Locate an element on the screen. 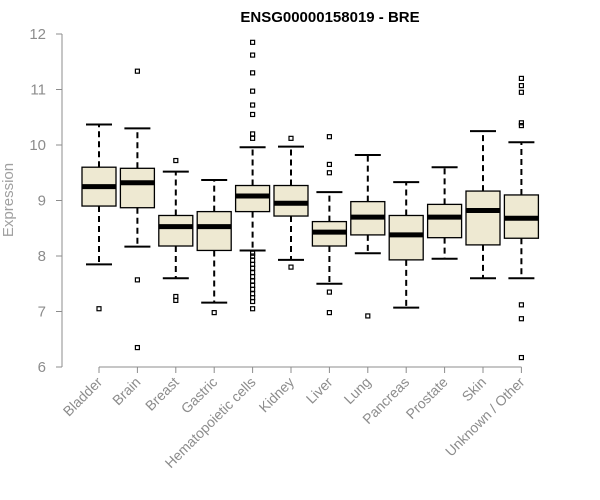  y-tick-label: 8 is located at coordinates (42, 256).